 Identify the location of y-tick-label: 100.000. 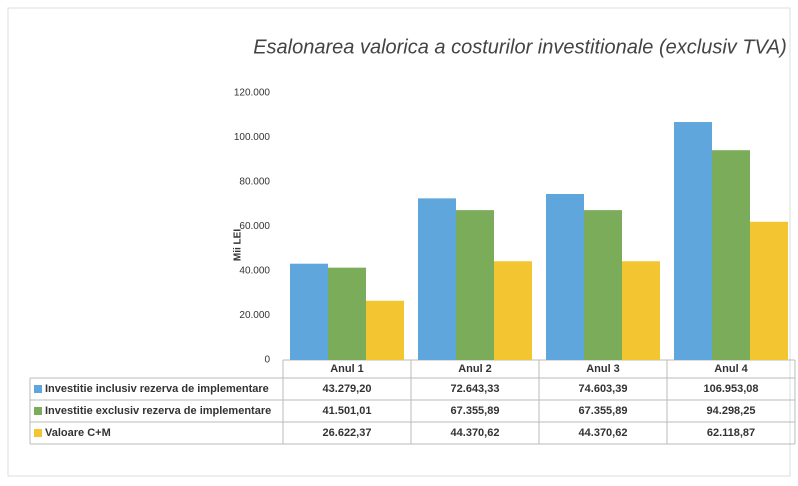
(252, 137).